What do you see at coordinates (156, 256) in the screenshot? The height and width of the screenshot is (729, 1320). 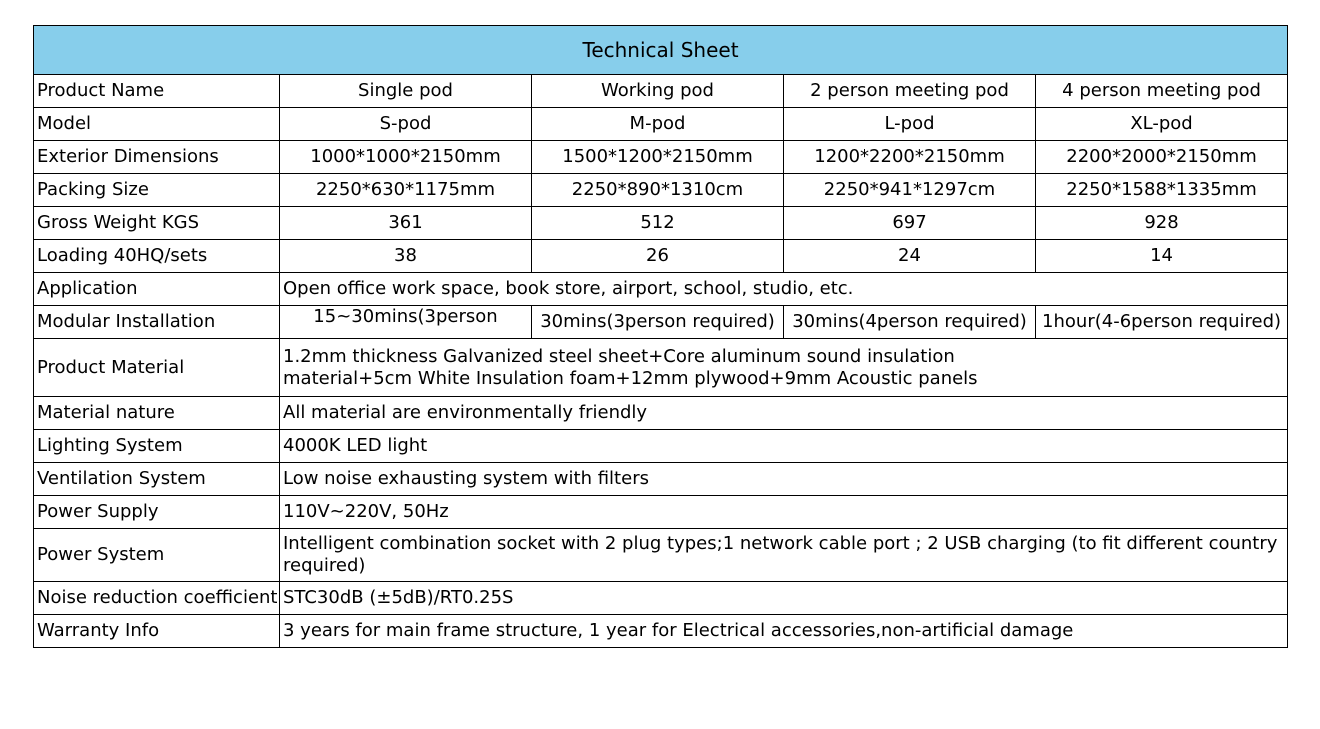 I see `row-label: Loading 40HQ/sets` at bounding box center [156, 256].